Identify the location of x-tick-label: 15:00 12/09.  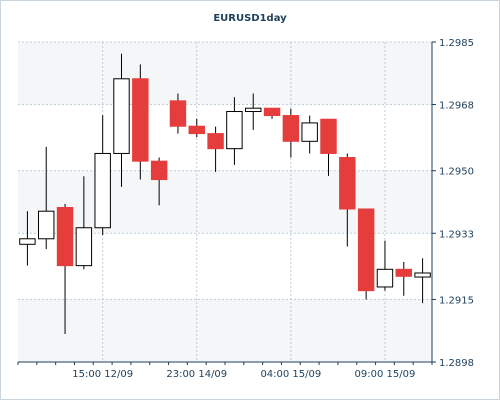
(102, 374).